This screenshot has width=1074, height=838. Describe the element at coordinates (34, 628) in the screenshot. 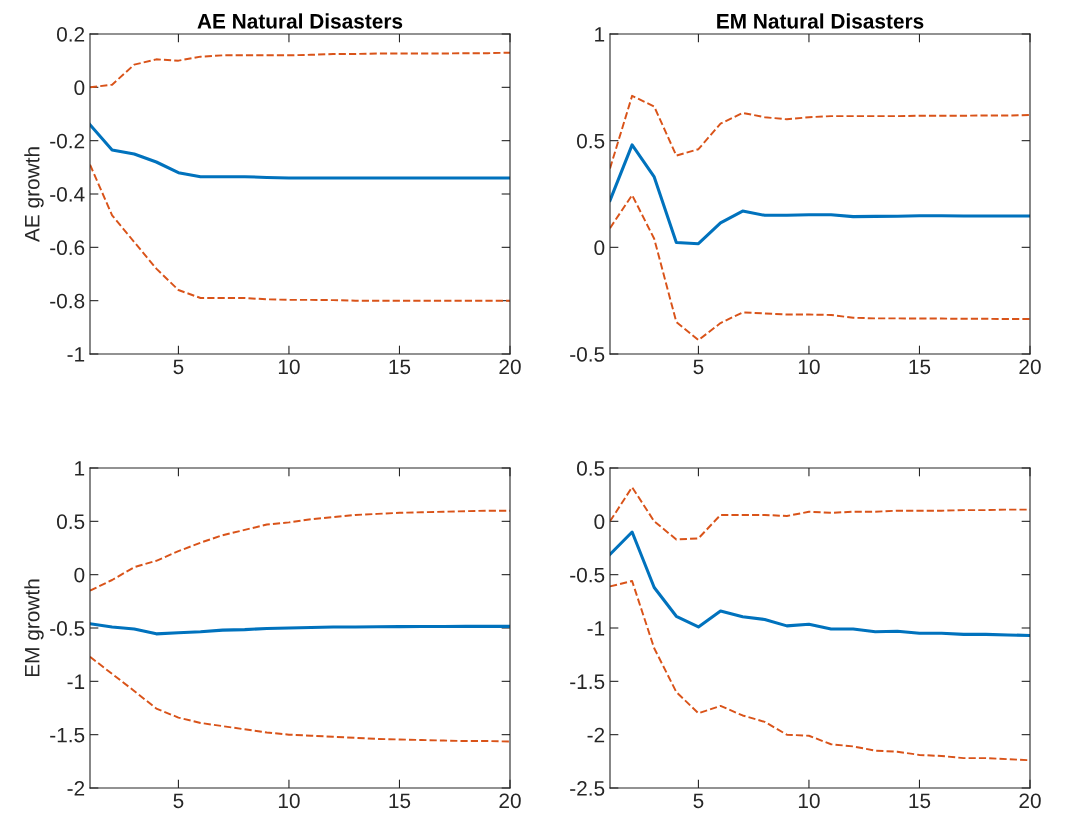

I see `y-axis-title: EM growth` at that location.